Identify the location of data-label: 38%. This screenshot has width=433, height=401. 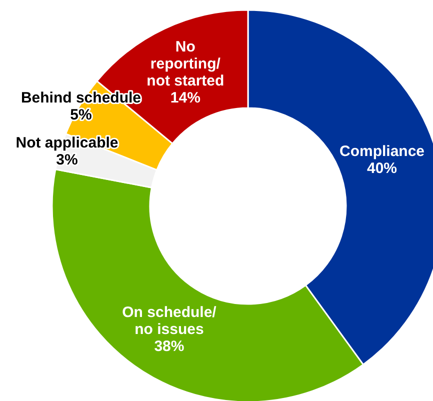
(169, 347).